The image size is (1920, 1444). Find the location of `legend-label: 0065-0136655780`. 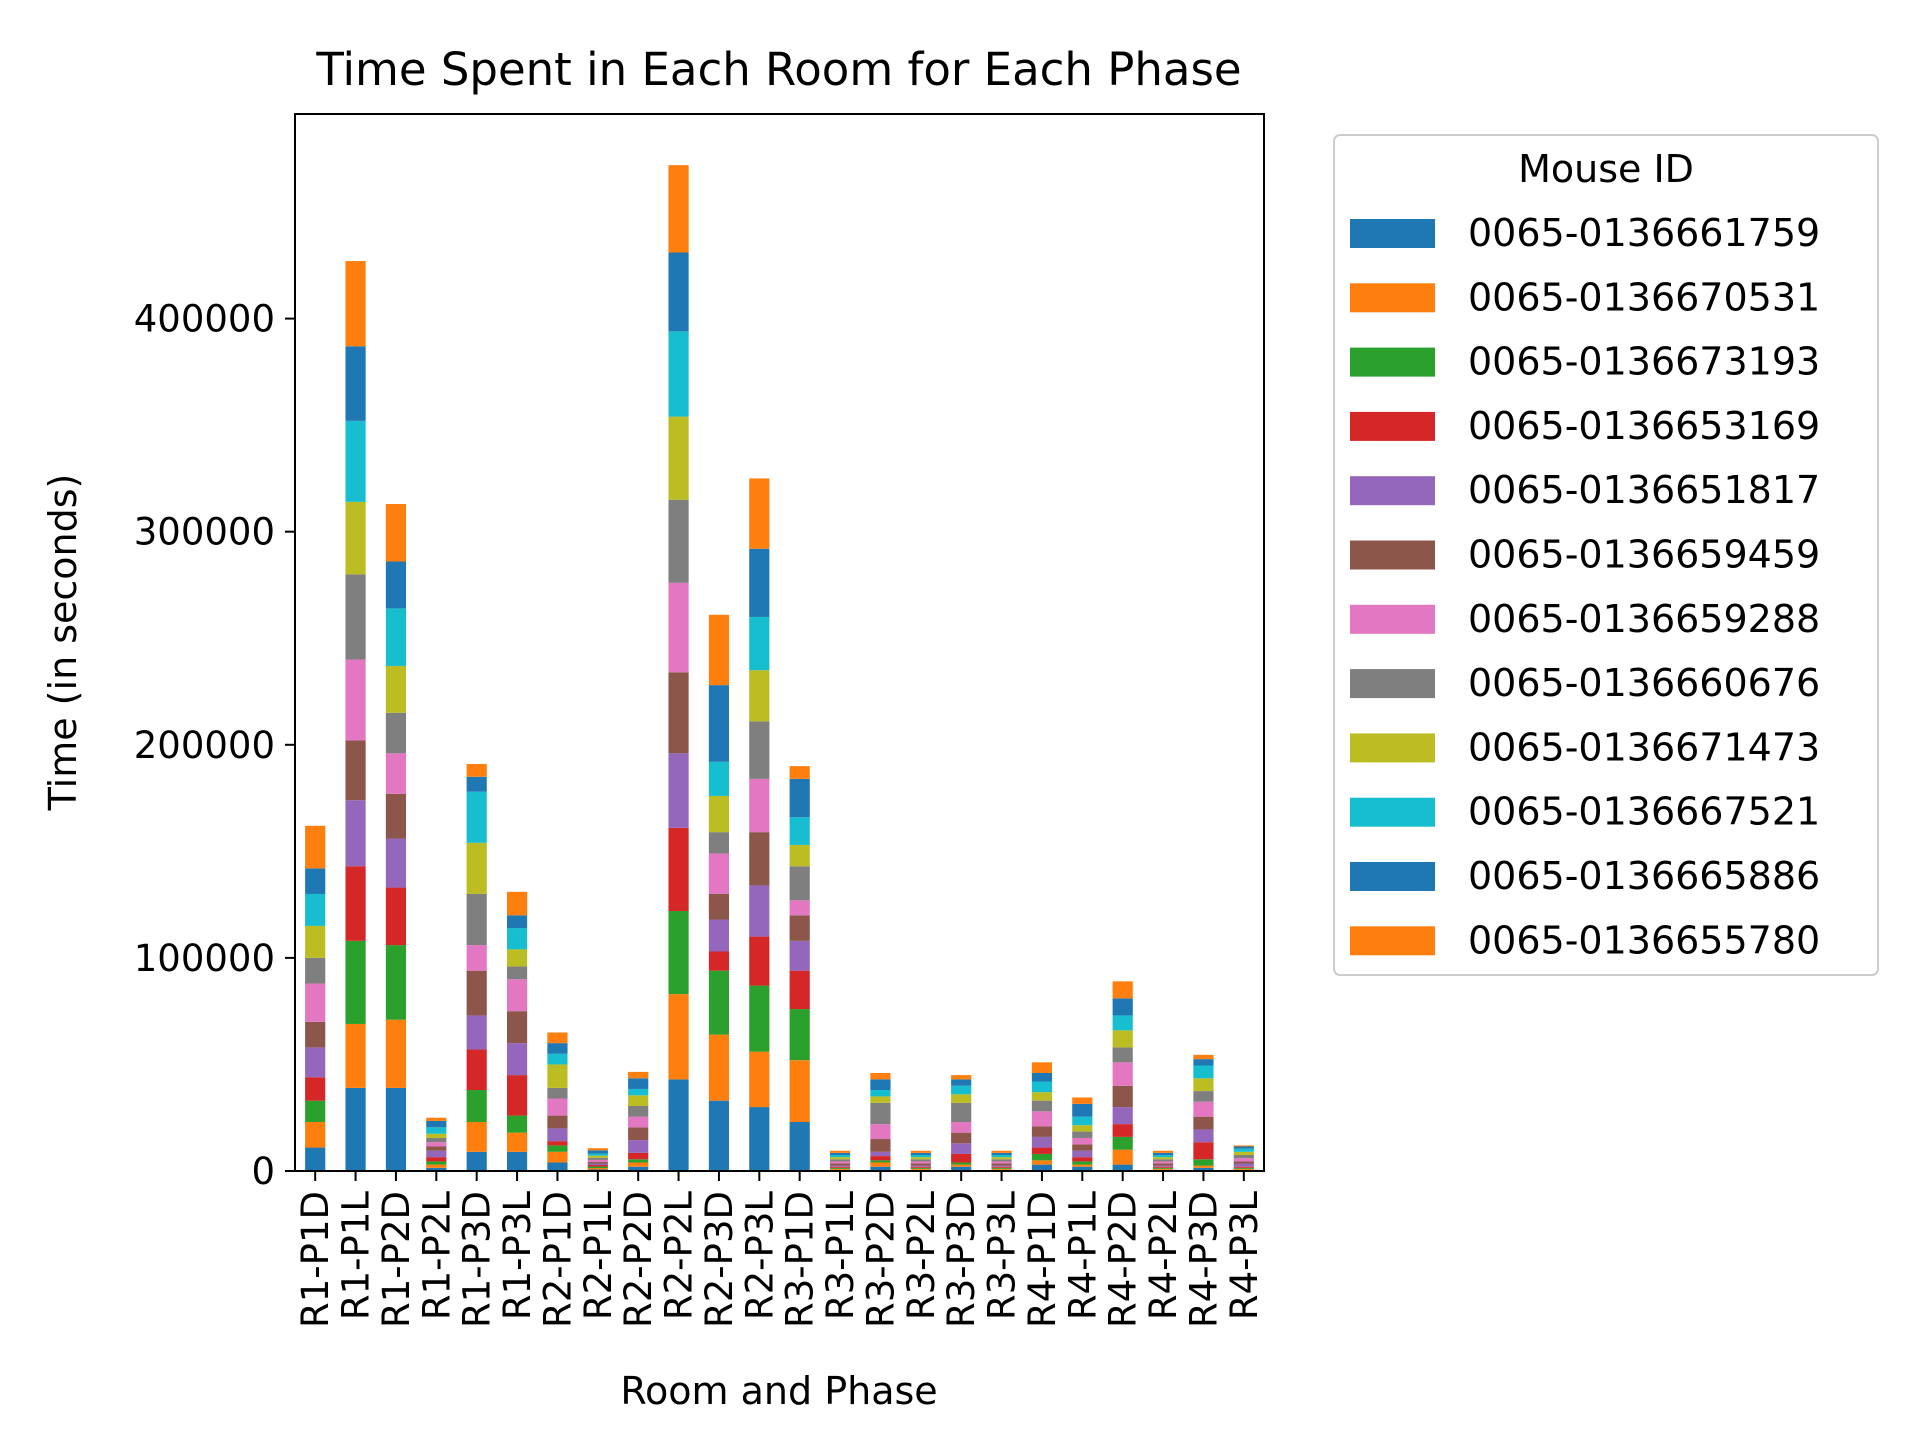

legend-label: 0065-0136655780 is located at coordinates (1644, 940).